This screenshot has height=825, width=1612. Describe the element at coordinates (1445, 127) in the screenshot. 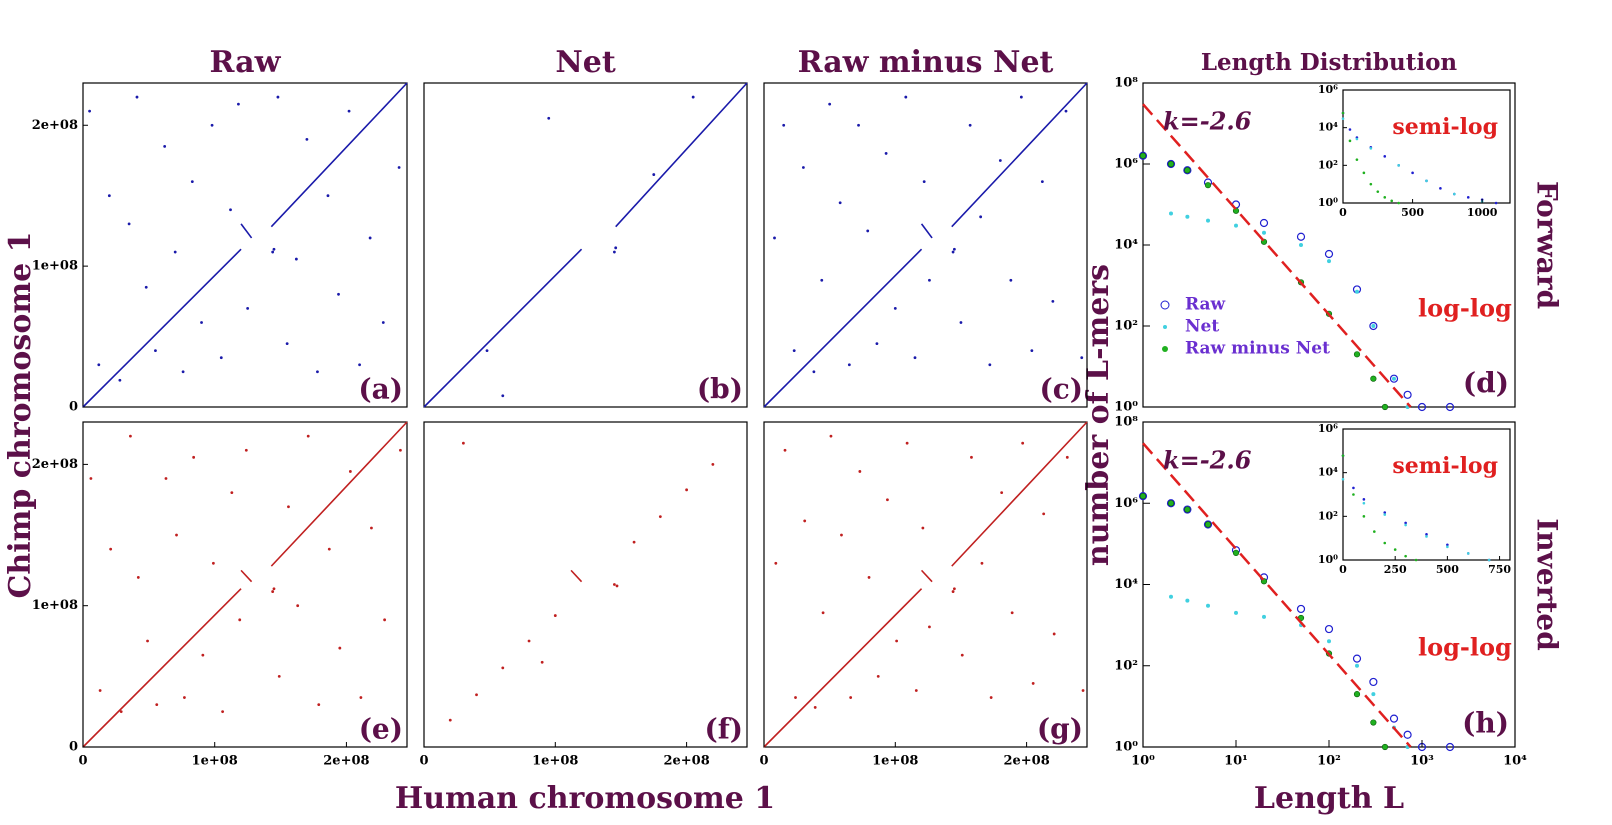

I see `inset-label: semi-log` at that location.